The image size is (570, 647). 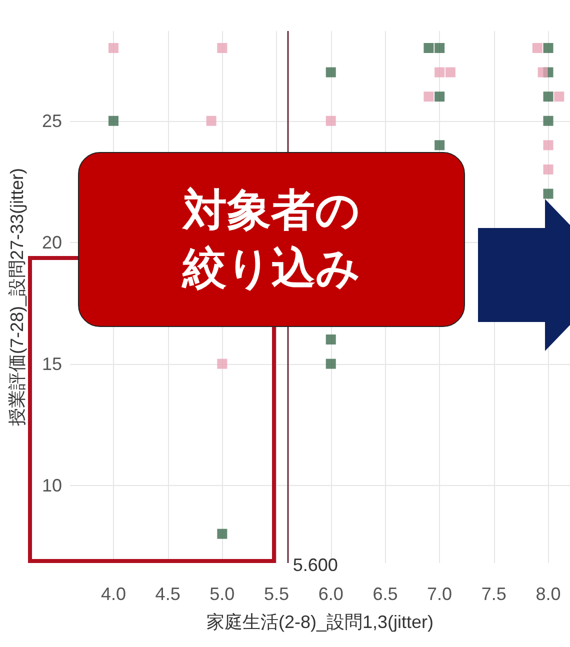 I want to click on x-tick-label: 5.5, so click(x=277, y=594).